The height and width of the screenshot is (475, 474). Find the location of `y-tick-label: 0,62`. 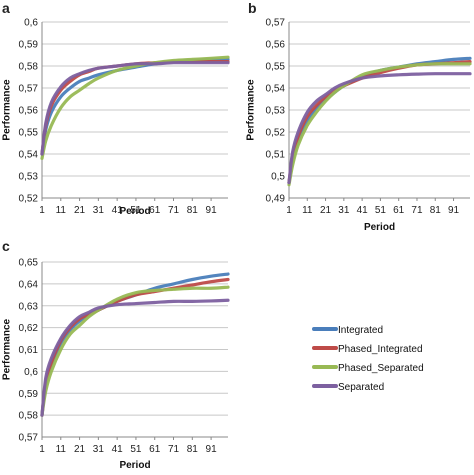

y-tick-label: 0,62 is located at coordinates (29, 328).